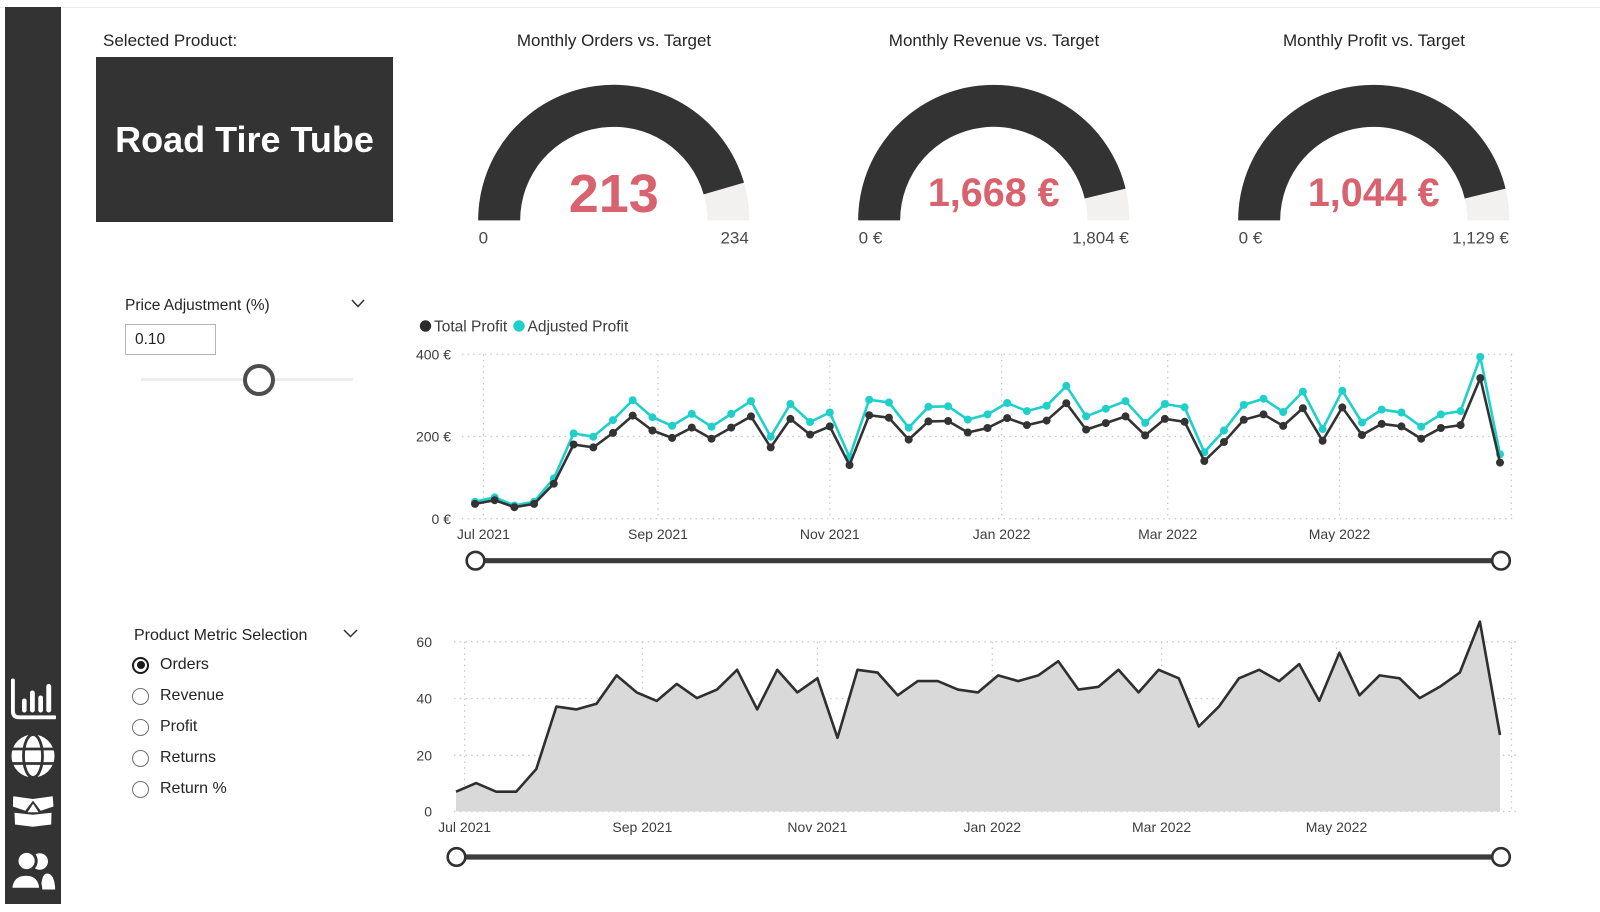 The width and height of the screenshot is (1600, 912). What do you see at coordinates (1100, 238) in the screenshot?
I see `svg-text: 1,804 €` at bounding box center [1100, 238].